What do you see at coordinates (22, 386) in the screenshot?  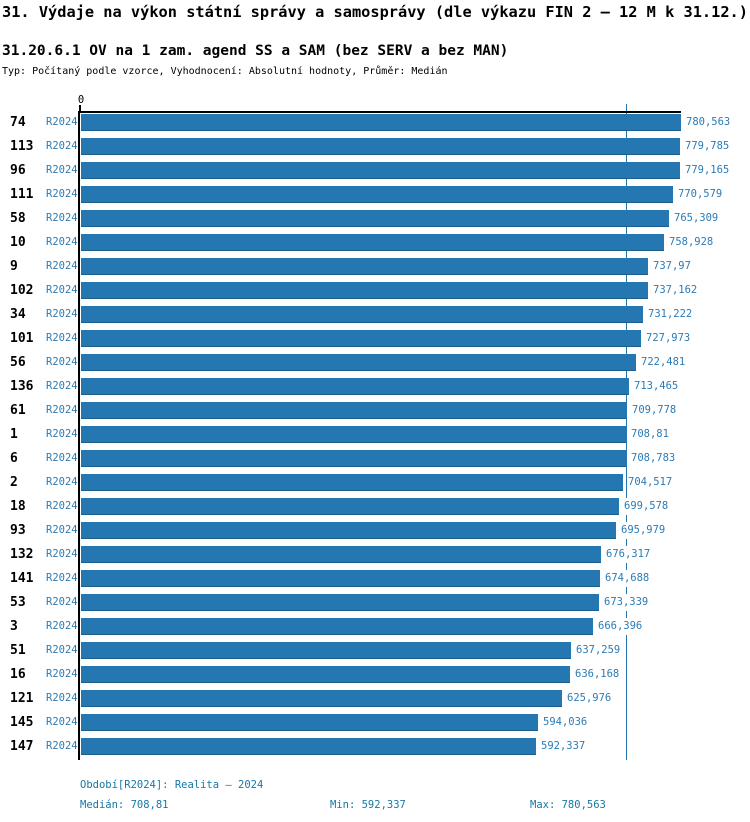 I see `row-id-label: 136` at bounding box center [22, 386].